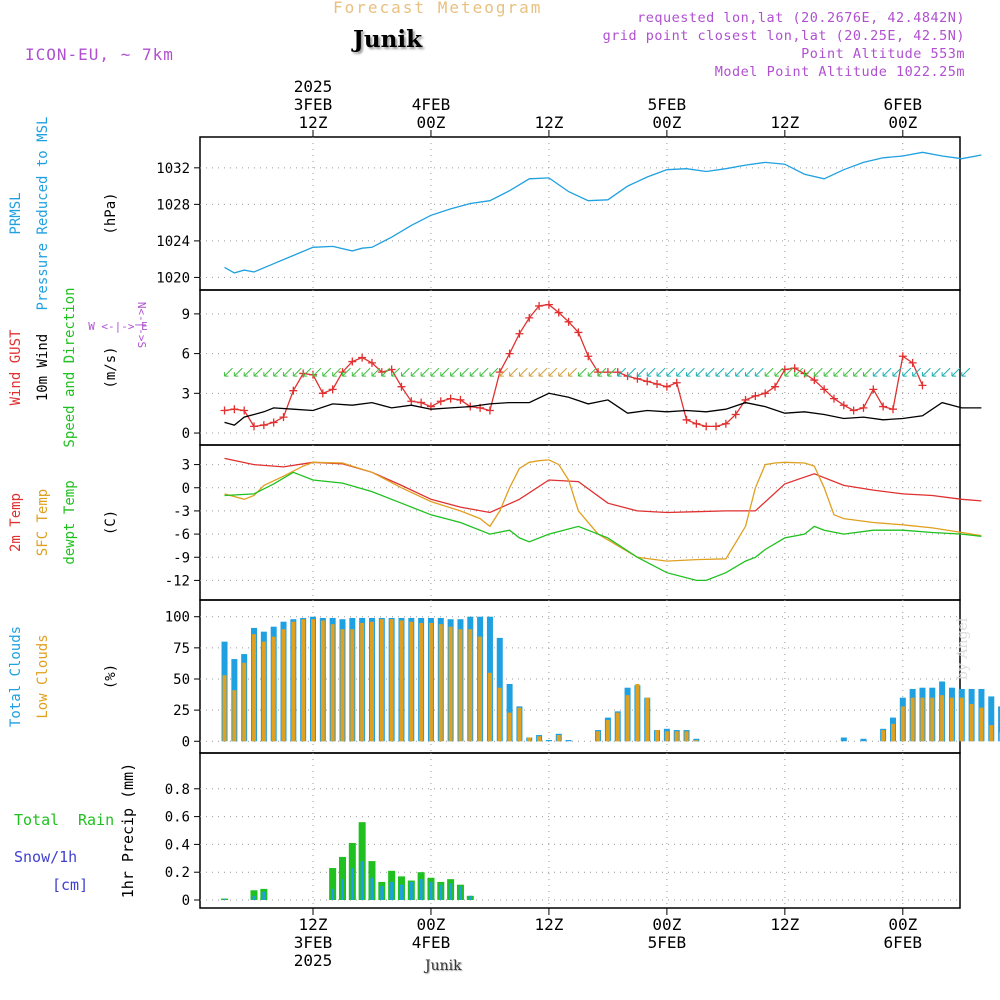 This screenshot has width=1000, height=1000. Describe the element at coordinates (784, 122) in the screenshot. I see `x-tick-label-top: 12Z` at that location.